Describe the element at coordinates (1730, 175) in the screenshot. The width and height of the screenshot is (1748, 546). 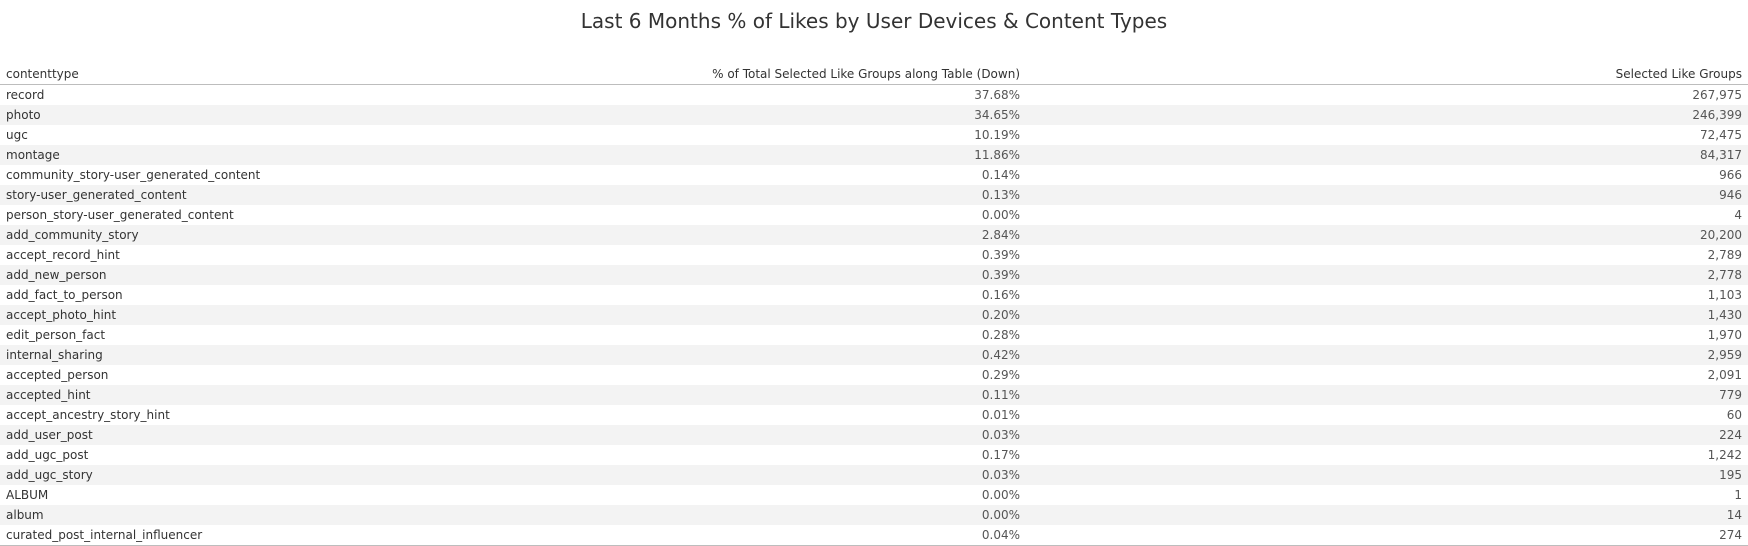
I see `cell-selected-like-groups: 966` at that location.